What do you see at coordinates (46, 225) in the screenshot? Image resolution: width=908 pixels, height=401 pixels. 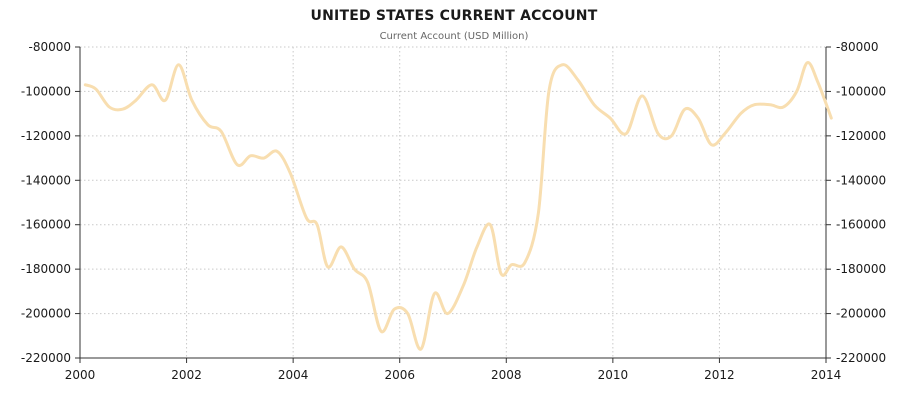 I see `y-tick-label-left: -160000` at bounding box center [46, 225].